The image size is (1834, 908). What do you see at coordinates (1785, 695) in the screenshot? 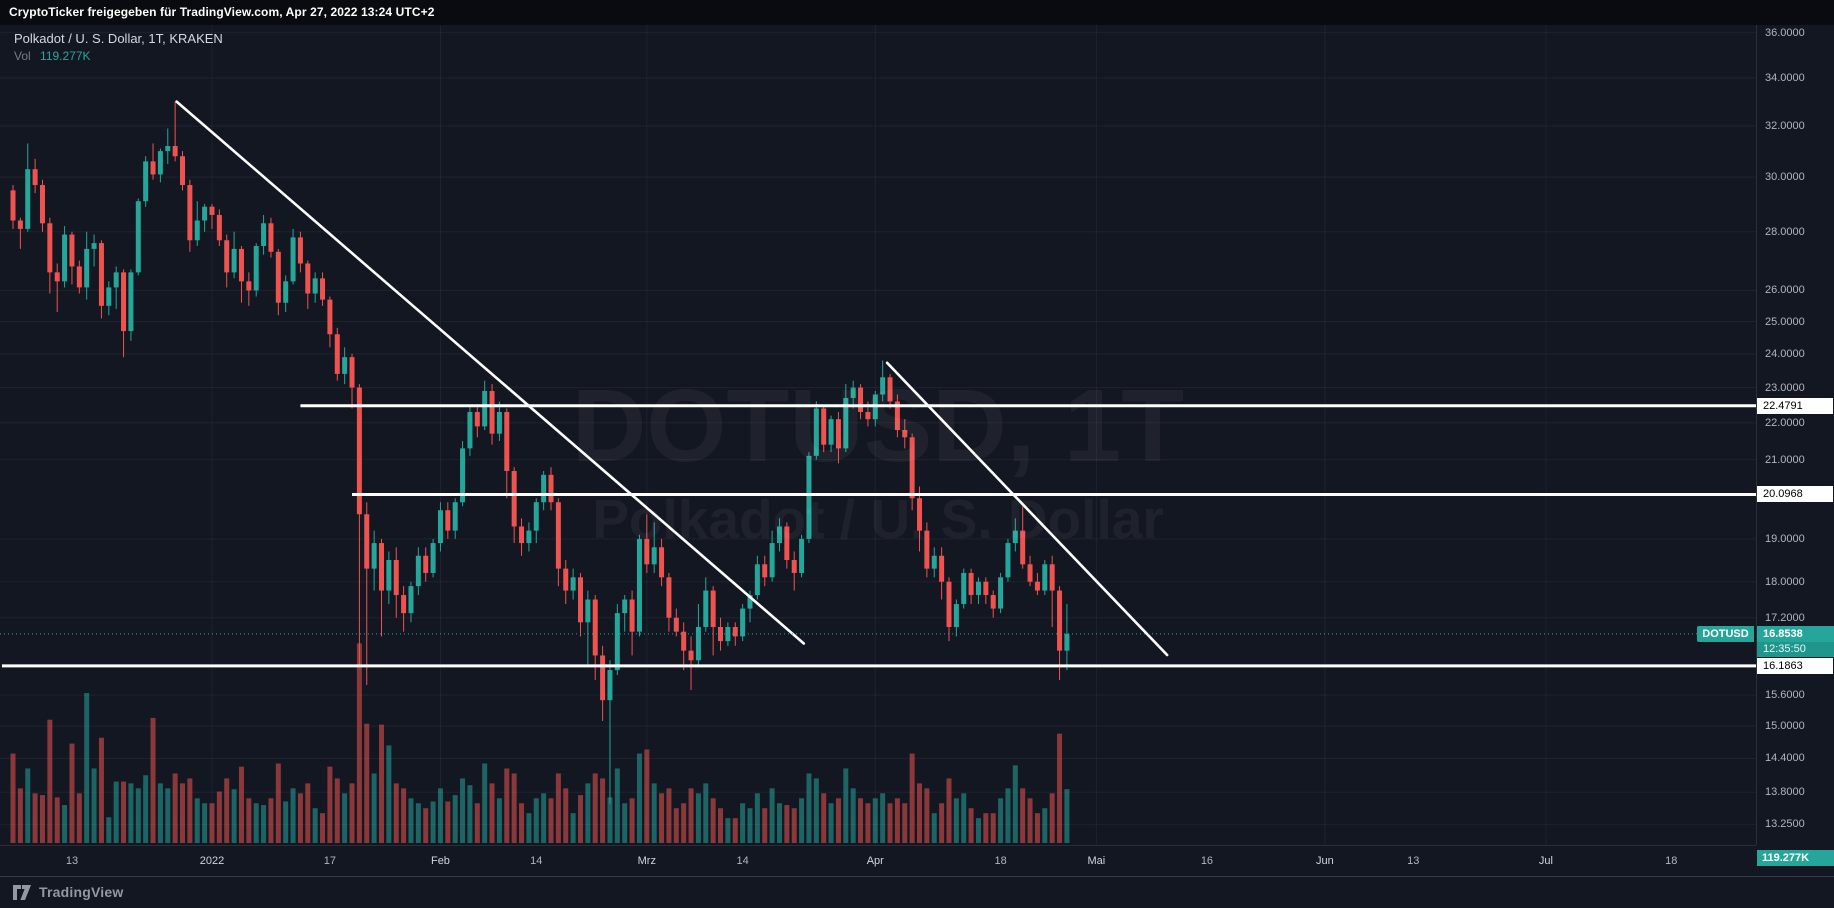
I see `price-tick-label: 15.6000` at bounding box center [1785, 695].